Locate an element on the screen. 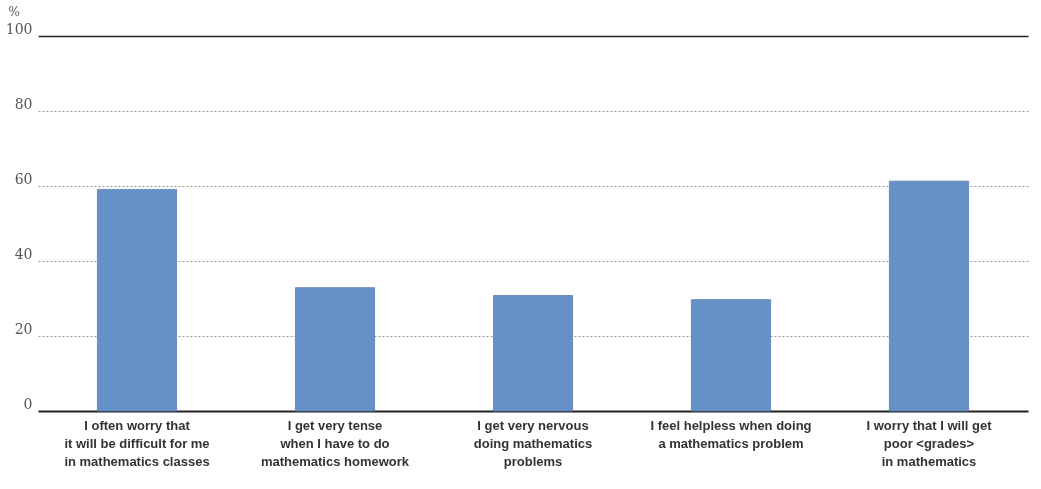 The image size is (1041, 489). x-tick-label: I feel helpless when doing a mathematics problem is located at coordinates (731, 434).